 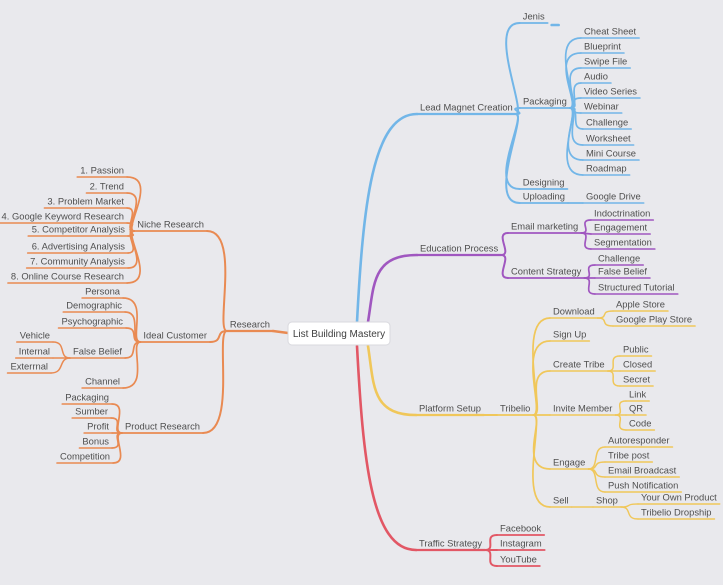 What do you see at coordinates (640, 305) in the screenshot?
I see `node-apple-store: Apple Store` at bounding box center [640, 305].